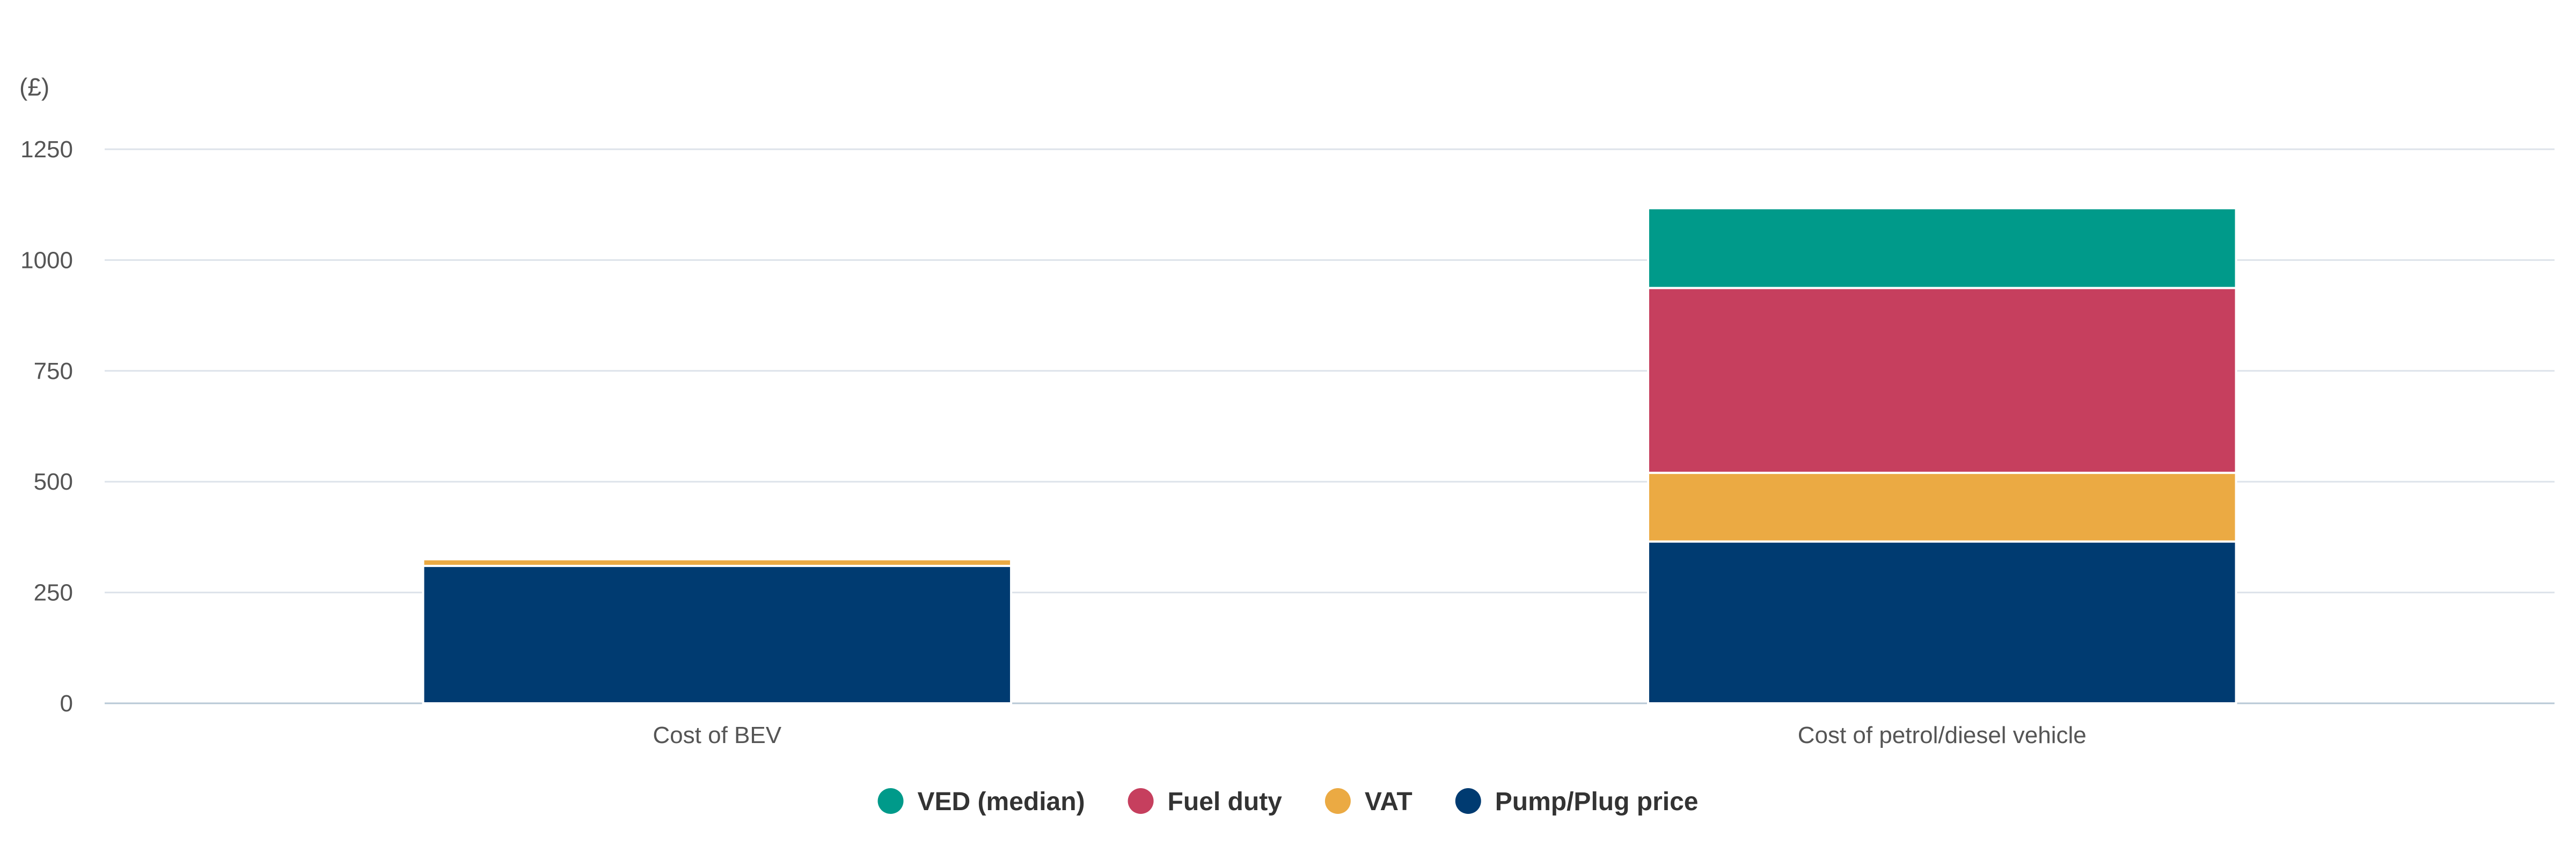 Image resolution: width=2576 pixels, height=859 pixels. What do you see at coordinates (1225, 802) in the screenshot?
I see `legend-label: Fuel duty` at bounding box center [1225, 802].